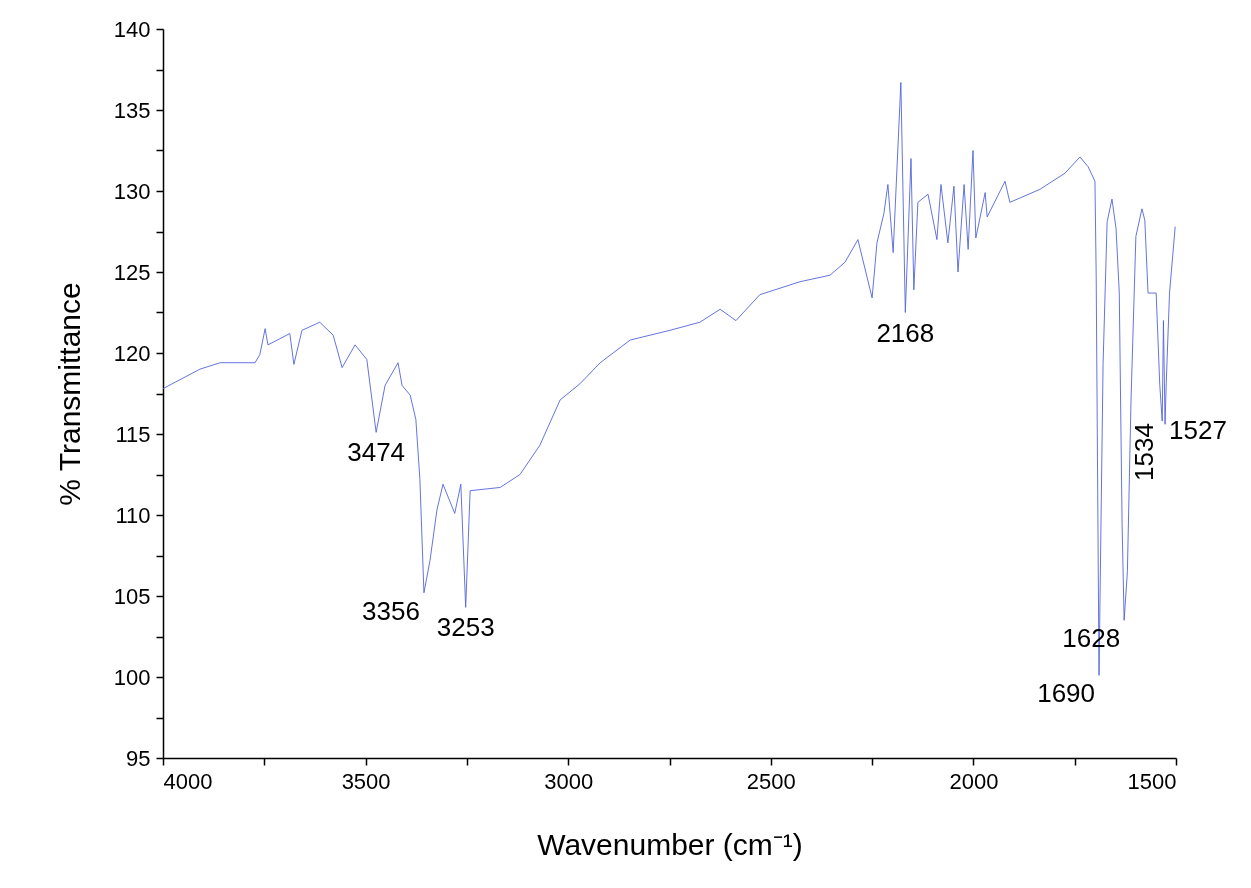  What do you see at coordinates (771, 781) in the screenshot?
I see `x-tick-label: 2500` at bounding box center [771, 781].